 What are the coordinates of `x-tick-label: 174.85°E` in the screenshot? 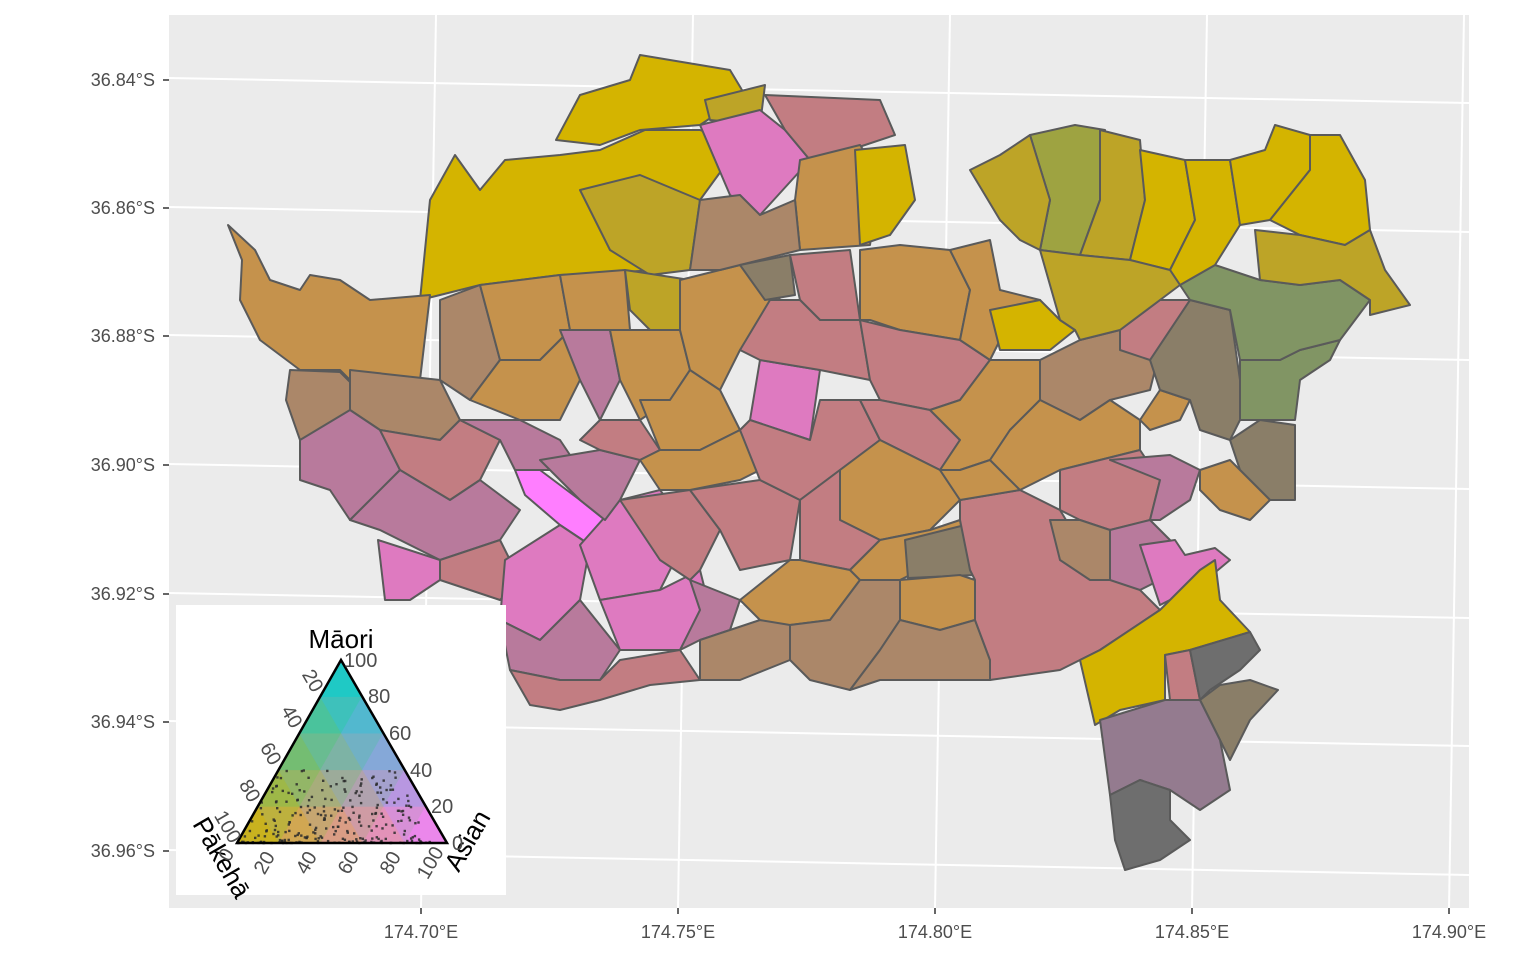 It's located at (1192, 932).